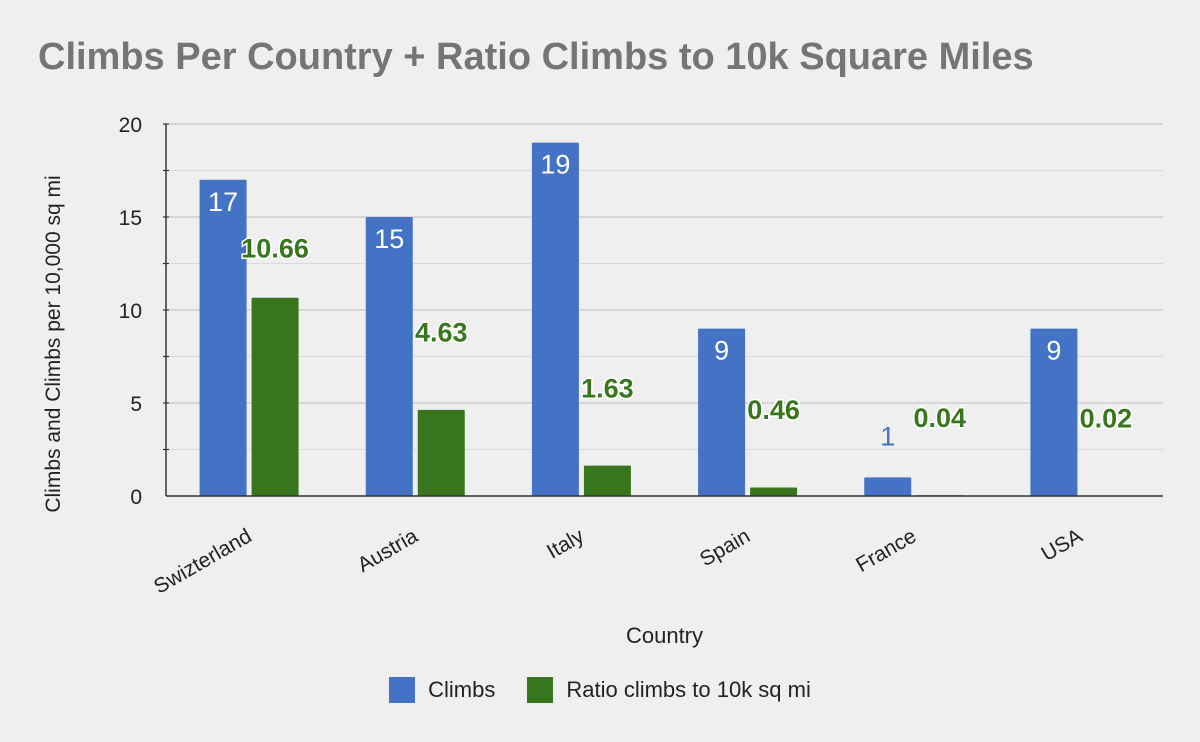 The height and width of the screenshot is (742, 1200). What do you see at coordinates (130, 311) in the screenshot?
I see `y-tick-label: 10` at bounding box center [130, 311].